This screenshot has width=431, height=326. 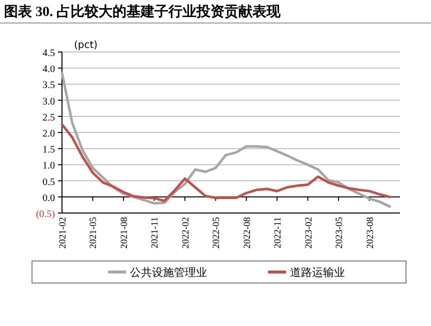 I want to click on y-axis-title: (pct), so click(x=86, y=45).